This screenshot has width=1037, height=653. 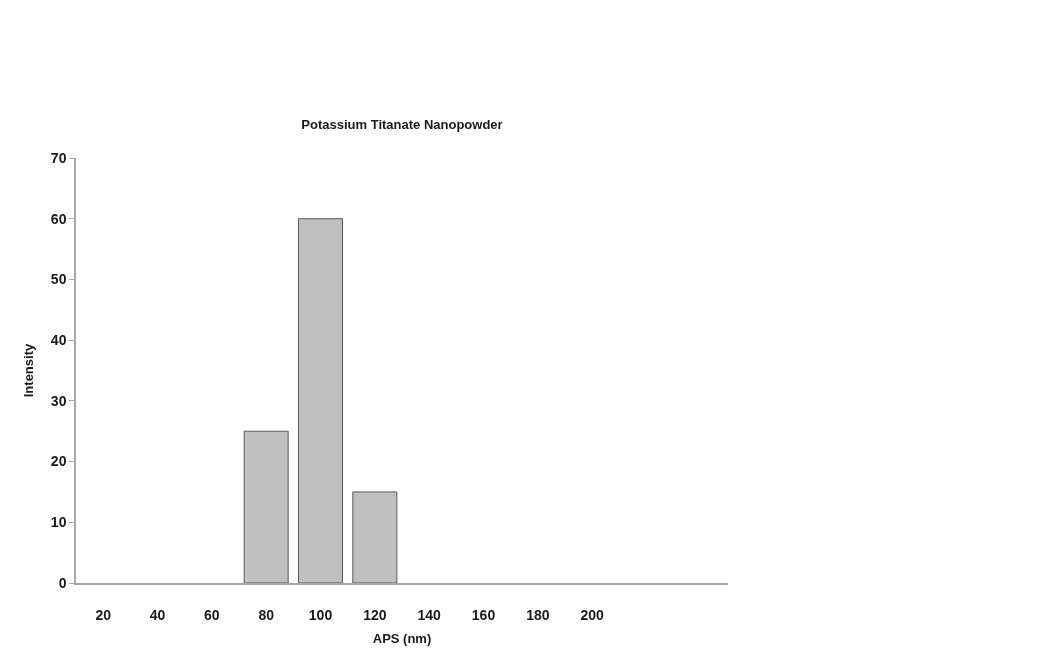 I want to click on y-tick-label: 70, so click(x=58, y=157).